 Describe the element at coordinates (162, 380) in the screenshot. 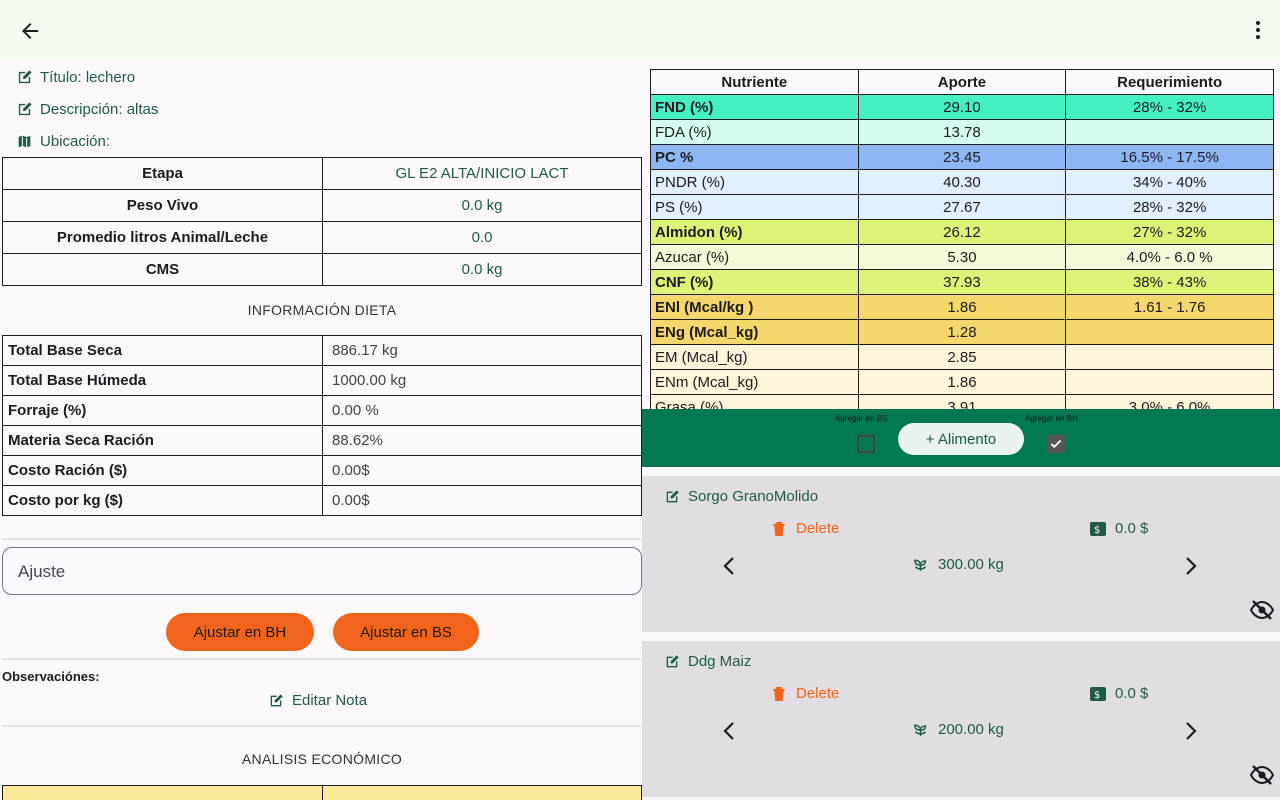

I see `dieta-key: Total Base Húmeda` at that location.